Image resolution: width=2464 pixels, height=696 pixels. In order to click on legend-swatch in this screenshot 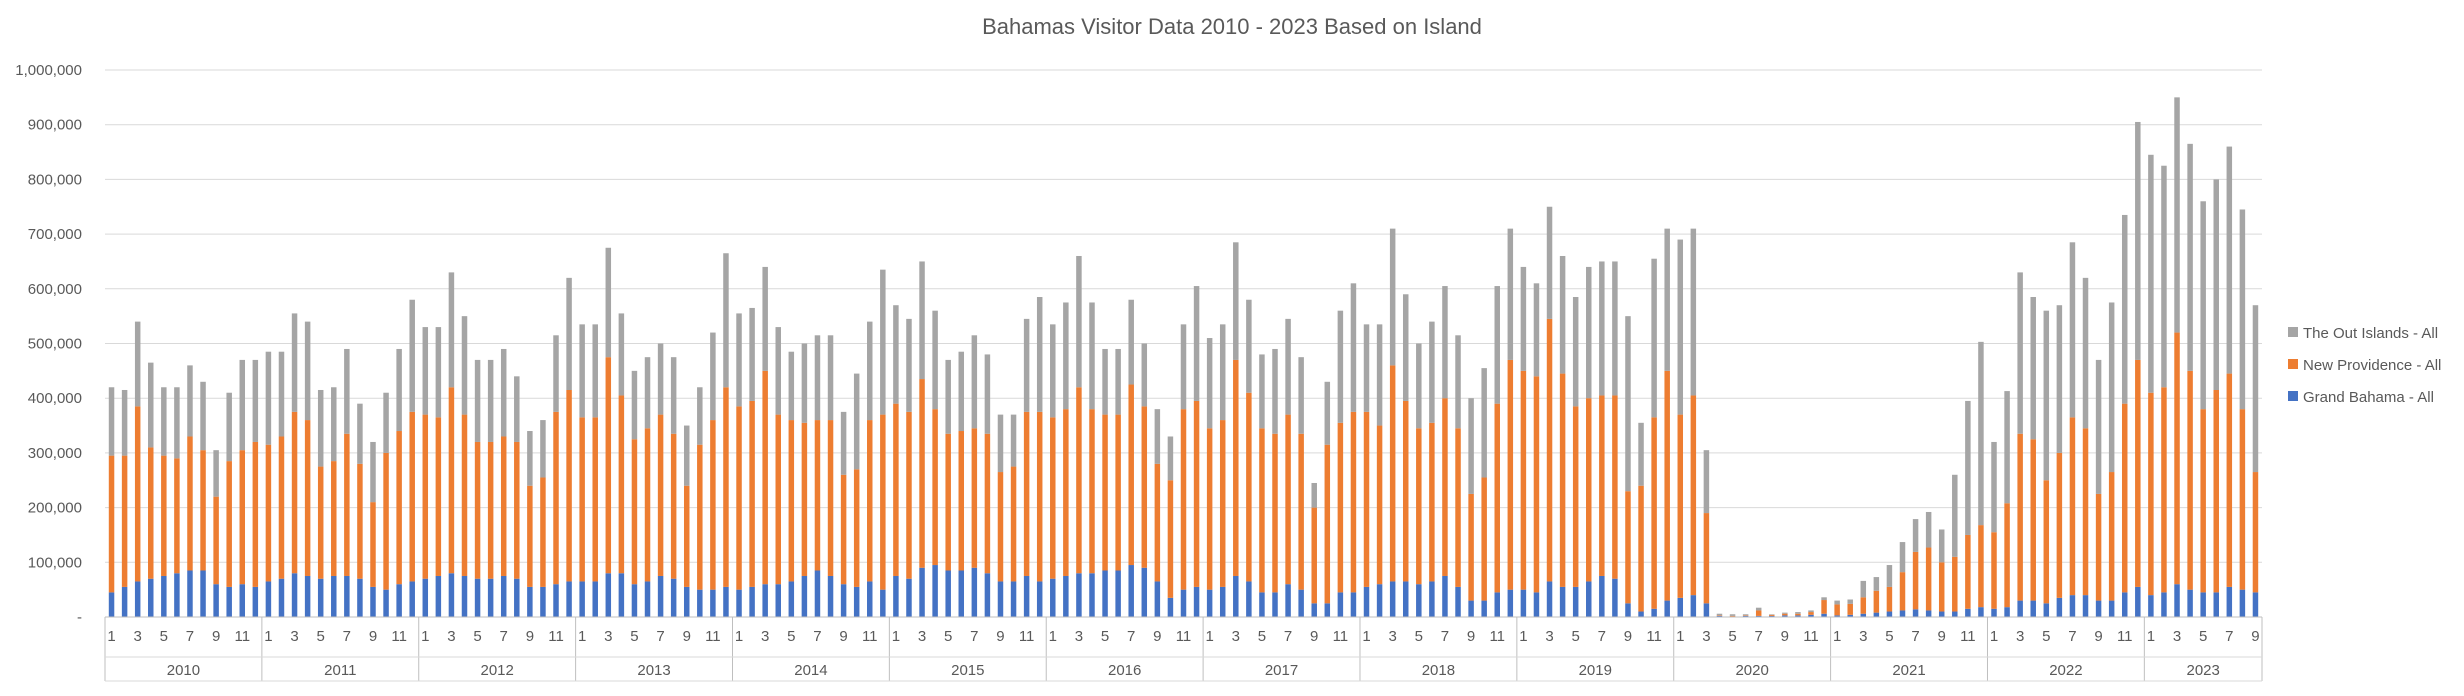, I will do `click(2293, 332)`.